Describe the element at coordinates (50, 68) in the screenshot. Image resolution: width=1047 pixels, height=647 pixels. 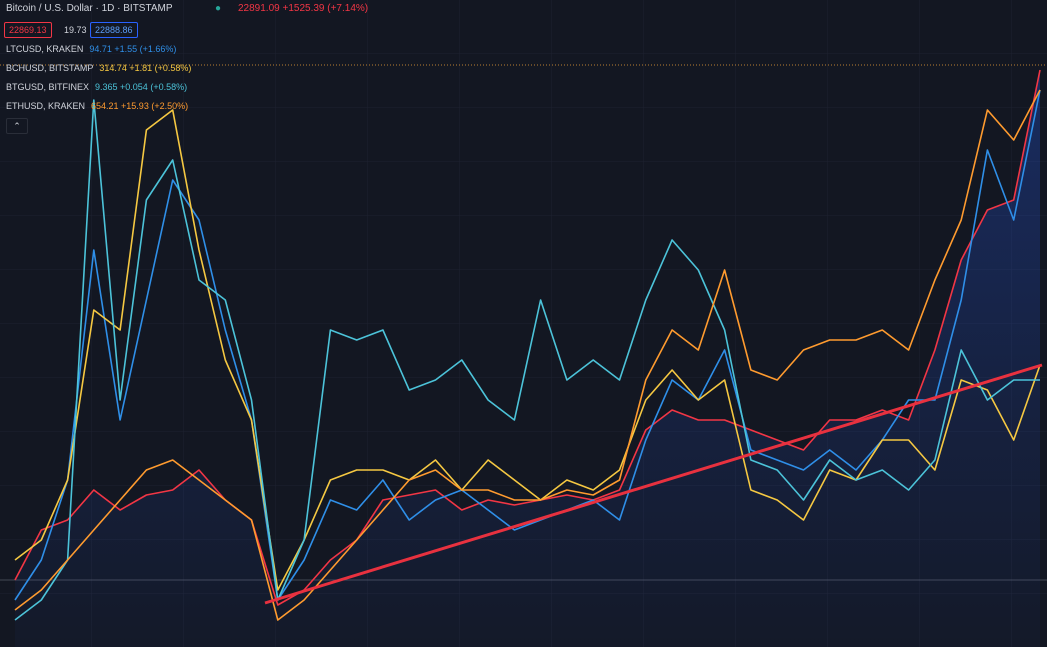
I see `legend-name: BCHUSD, BITSTAMP` at that location.